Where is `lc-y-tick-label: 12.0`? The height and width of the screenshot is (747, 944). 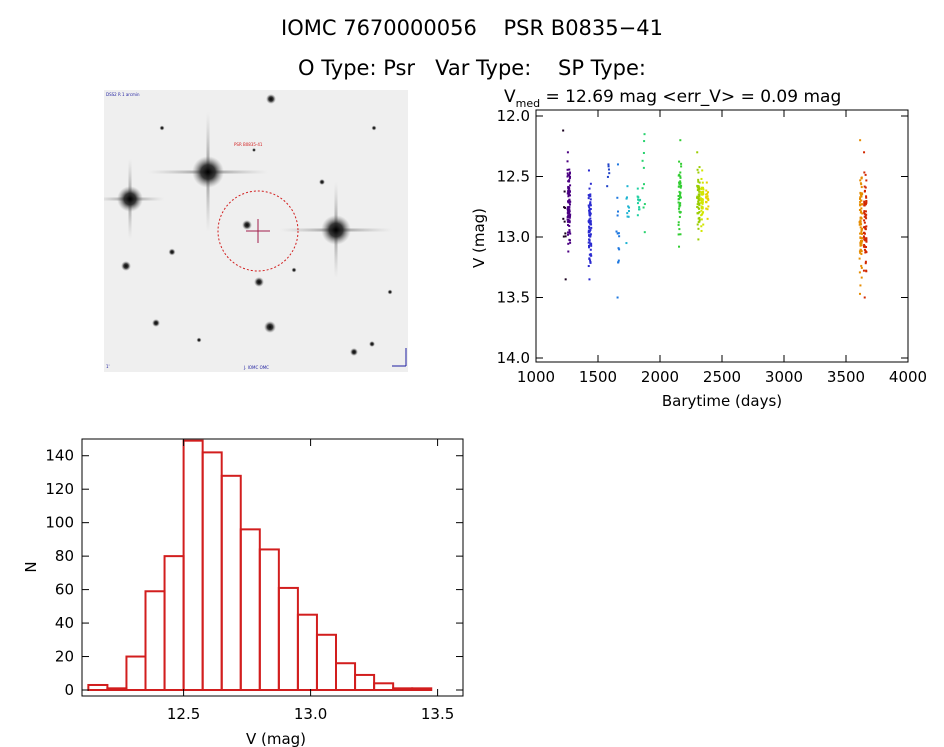 lc-y-tick-label: 12.0 is located at coordinates (513, 116).